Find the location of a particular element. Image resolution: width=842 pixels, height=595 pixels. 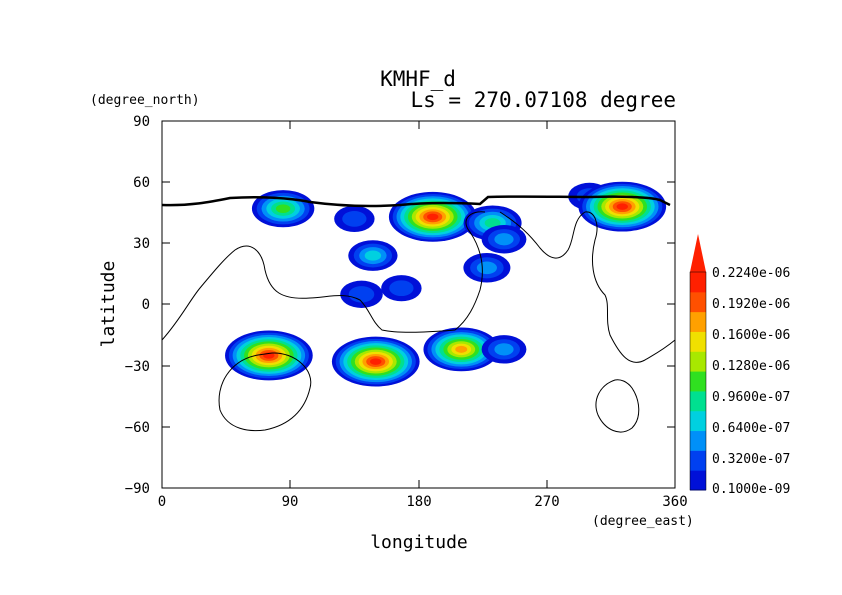

y-tick-label: 90 is located at coordinates (141, 122).